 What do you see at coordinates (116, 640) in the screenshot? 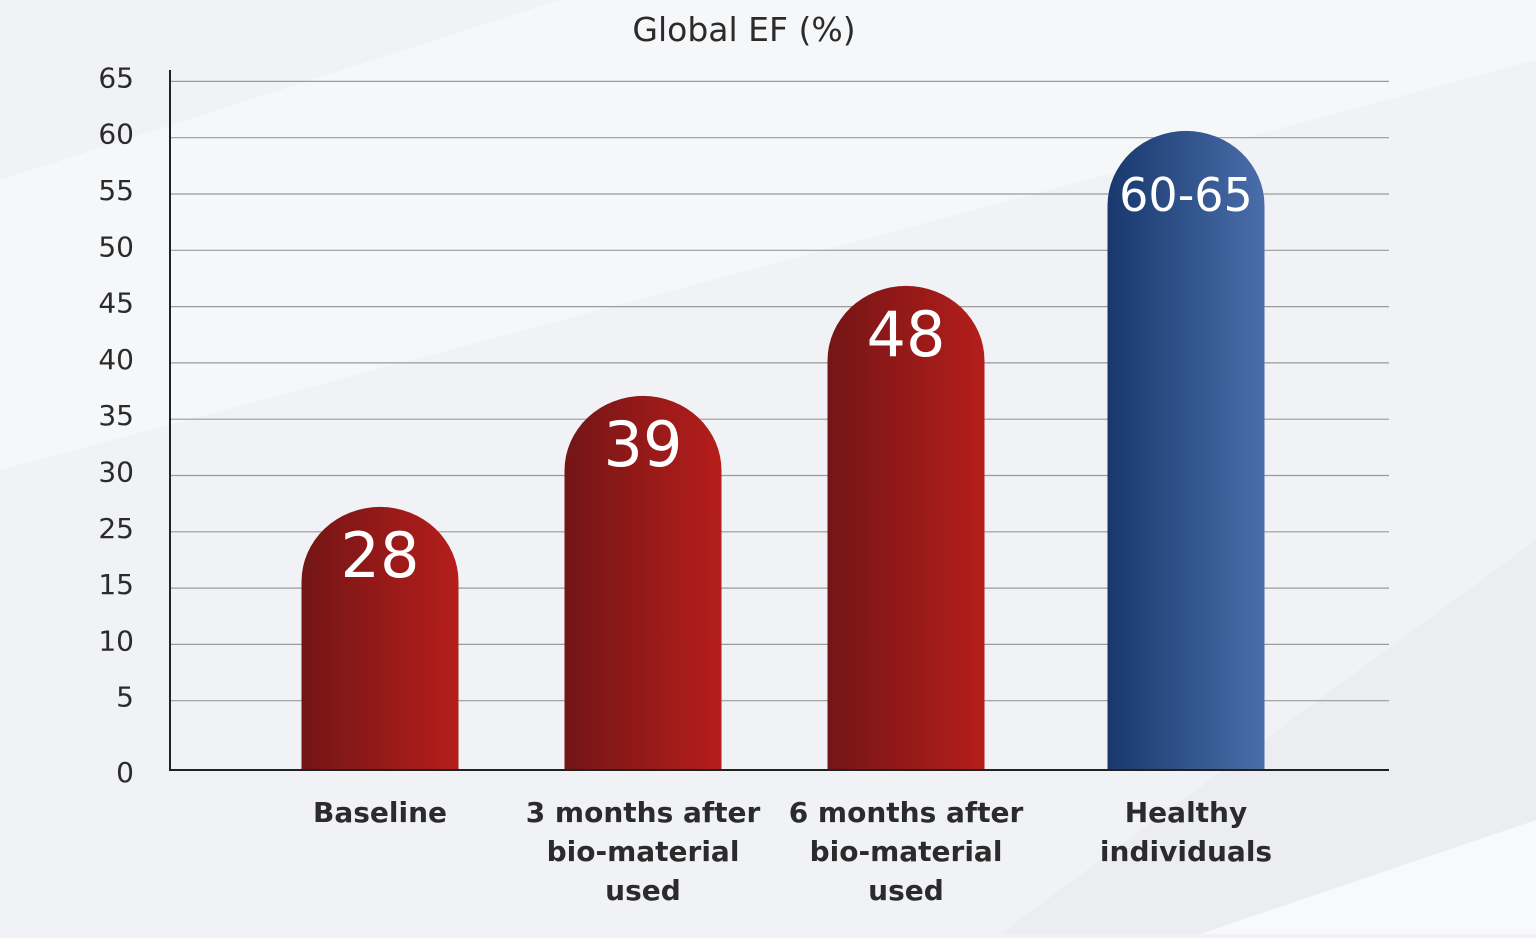
I see `y-tick-label: 10` at bounding box center [116, 640].